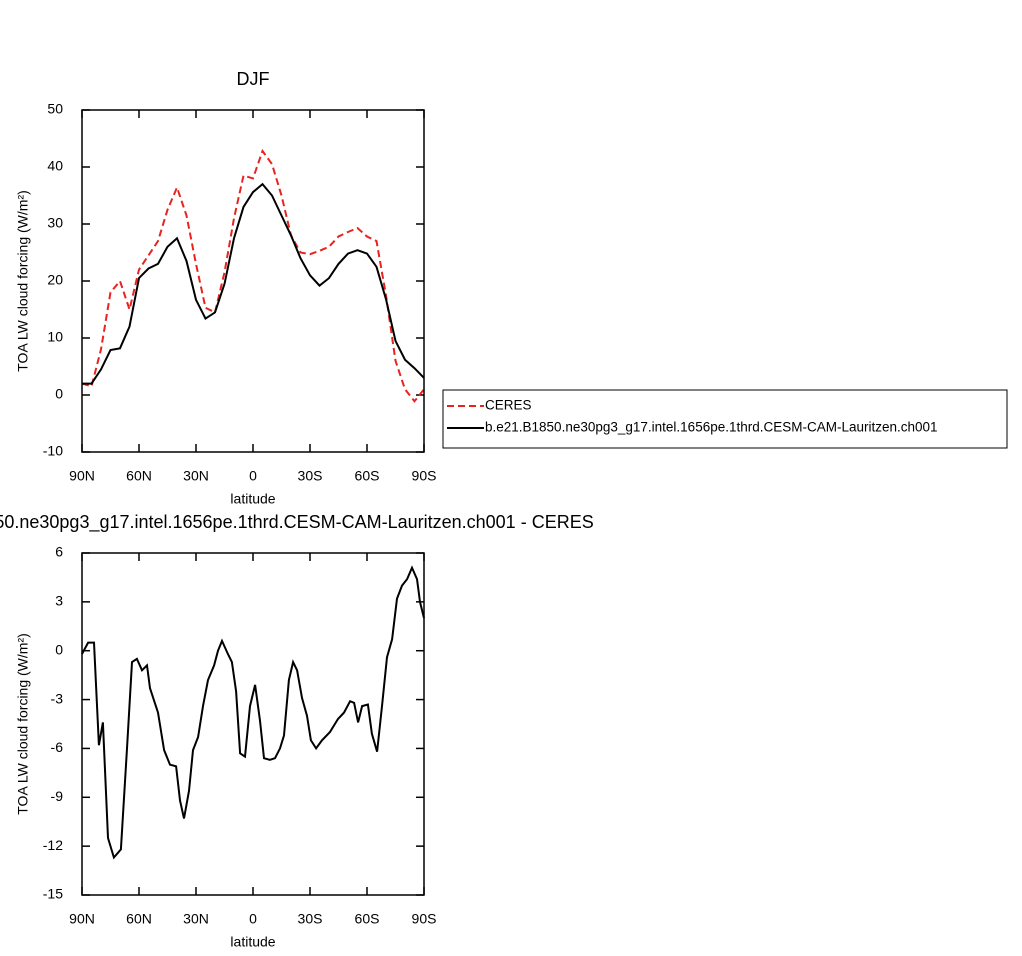 The width and height of the screenshot is (1022, 956). I want to click on y-tick-label: -6, so click(57, 747).